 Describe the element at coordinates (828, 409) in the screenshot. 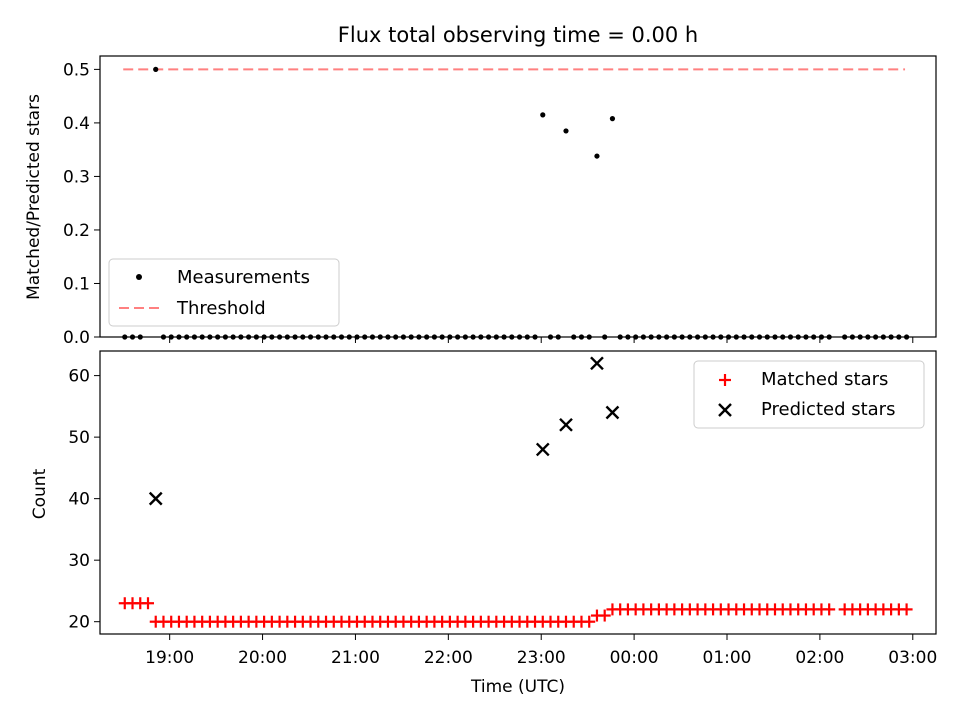

I see `legend-predicted-label: Predicted stars` at that location.